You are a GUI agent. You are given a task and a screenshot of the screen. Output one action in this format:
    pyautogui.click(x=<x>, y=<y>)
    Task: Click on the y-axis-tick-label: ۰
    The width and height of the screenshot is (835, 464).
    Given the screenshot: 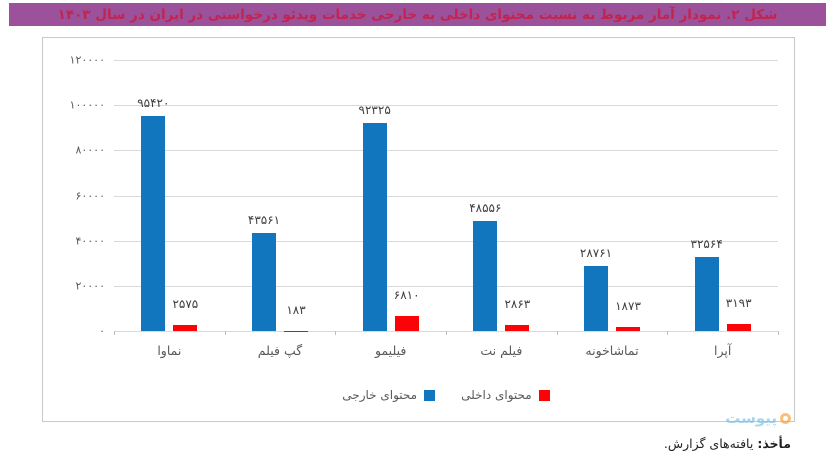 What is the action you would take?
    pyautogui.click(x=102, y=331)
    